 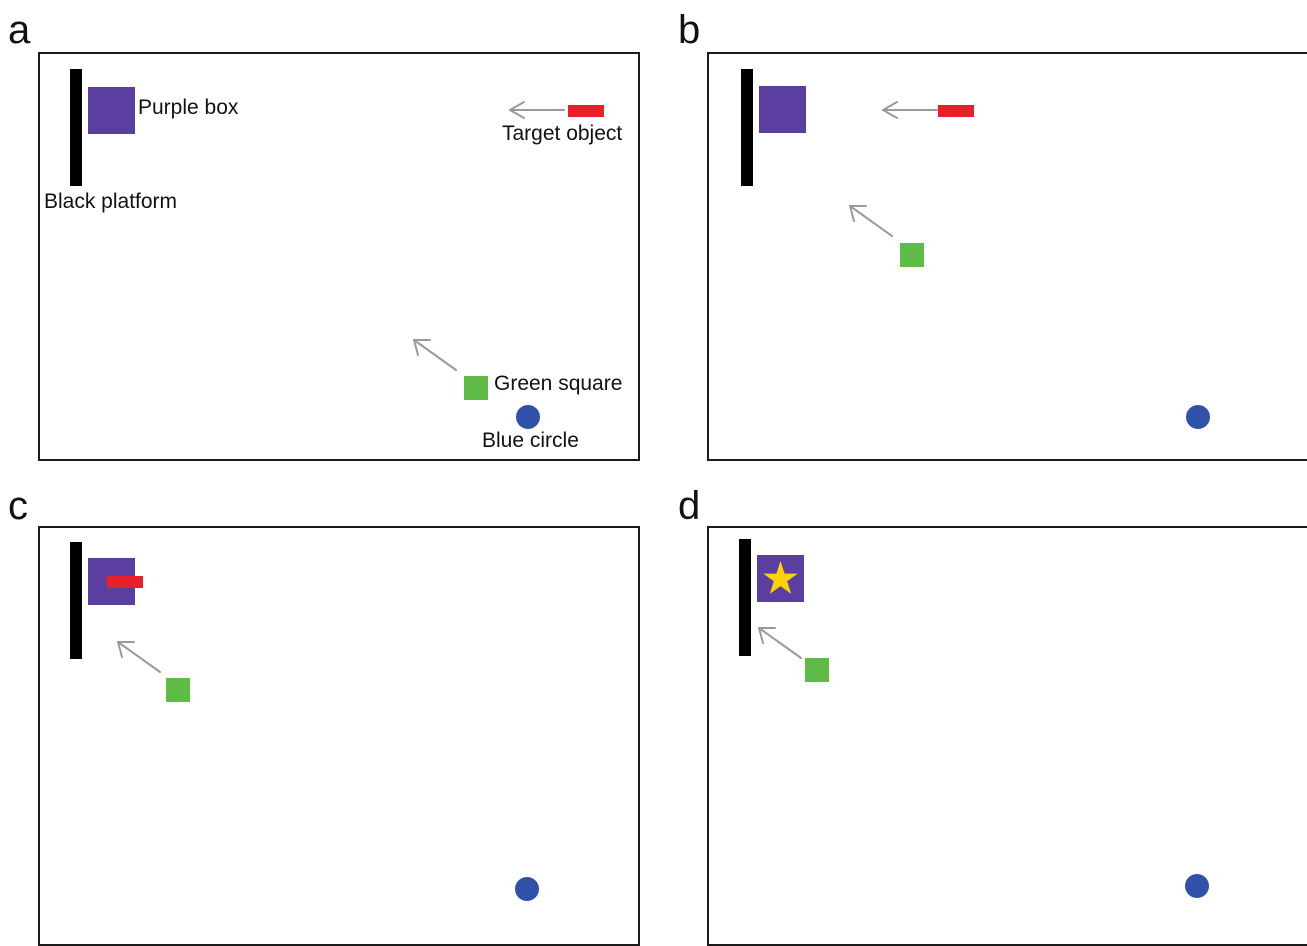 I want to click on black-platform-label: Black platform, so click(x=111, y=201).